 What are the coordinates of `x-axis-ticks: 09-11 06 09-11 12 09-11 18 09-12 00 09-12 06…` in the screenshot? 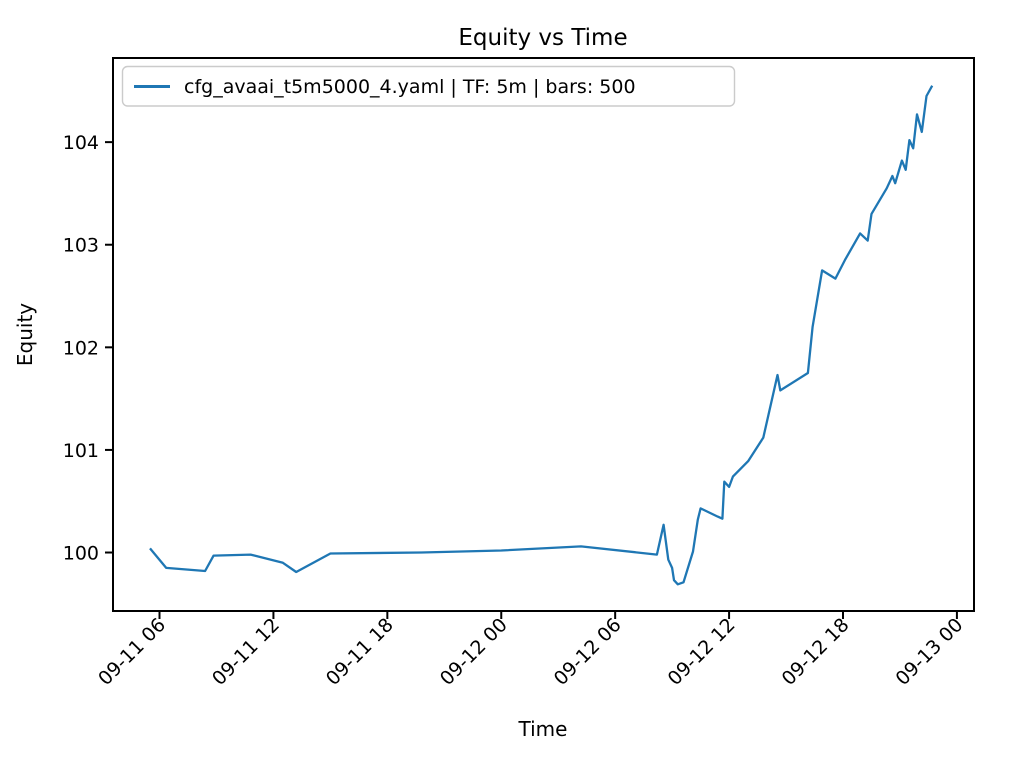 It's located at (530, 650).